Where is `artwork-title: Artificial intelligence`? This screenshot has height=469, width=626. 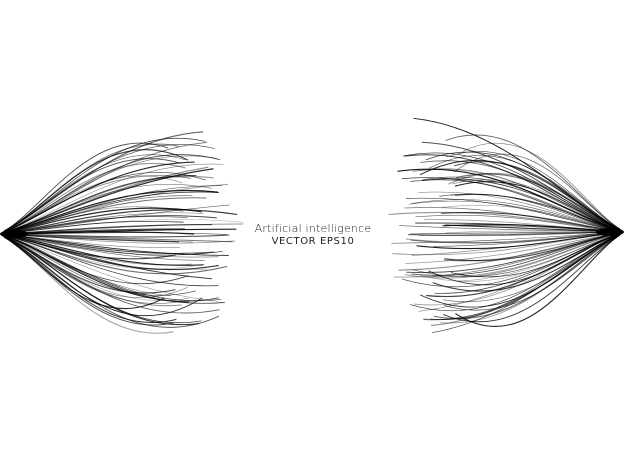
artwork-title: Artificial intelligence is located at coordinates (313, 228).